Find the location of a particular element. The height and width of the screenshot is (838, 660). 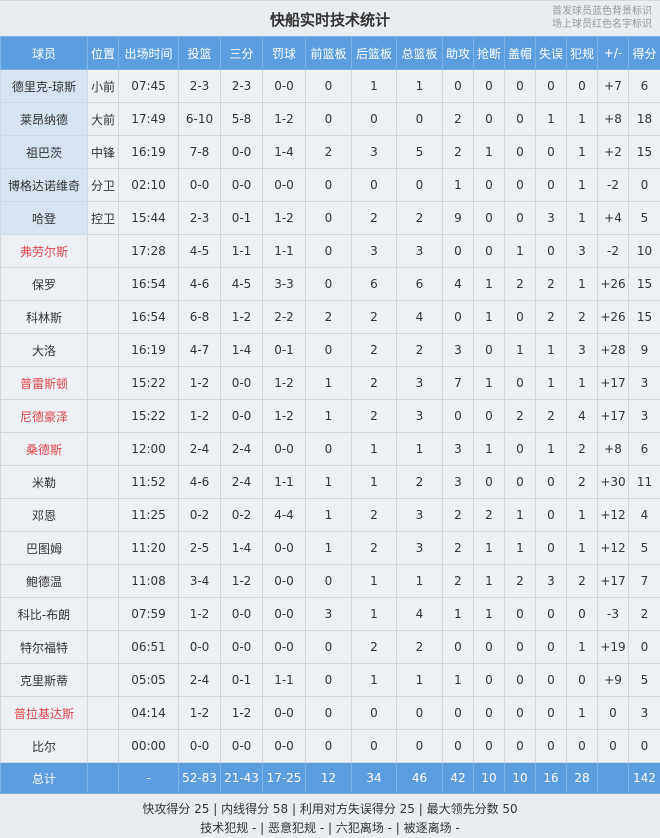

column-header: 三分 is located at coordinates (242, 53).